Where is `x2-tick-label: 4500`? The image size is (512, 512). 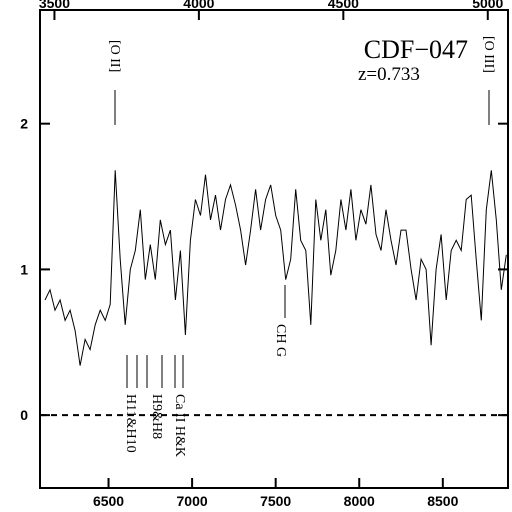
x2-tick-label: 4500 is located at coordinates (343, 5).